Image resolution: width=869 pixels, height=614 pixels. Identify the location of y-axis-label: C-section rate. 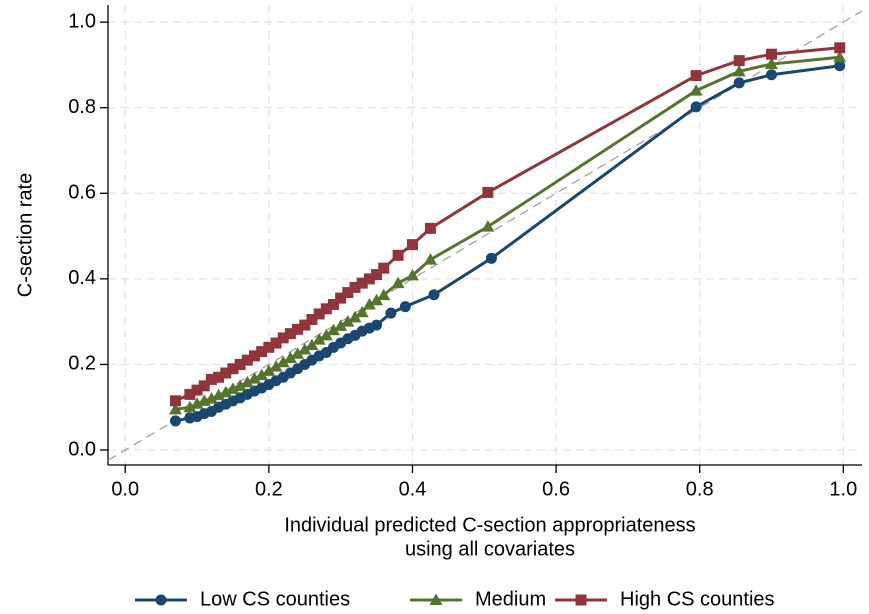
(25, 235).